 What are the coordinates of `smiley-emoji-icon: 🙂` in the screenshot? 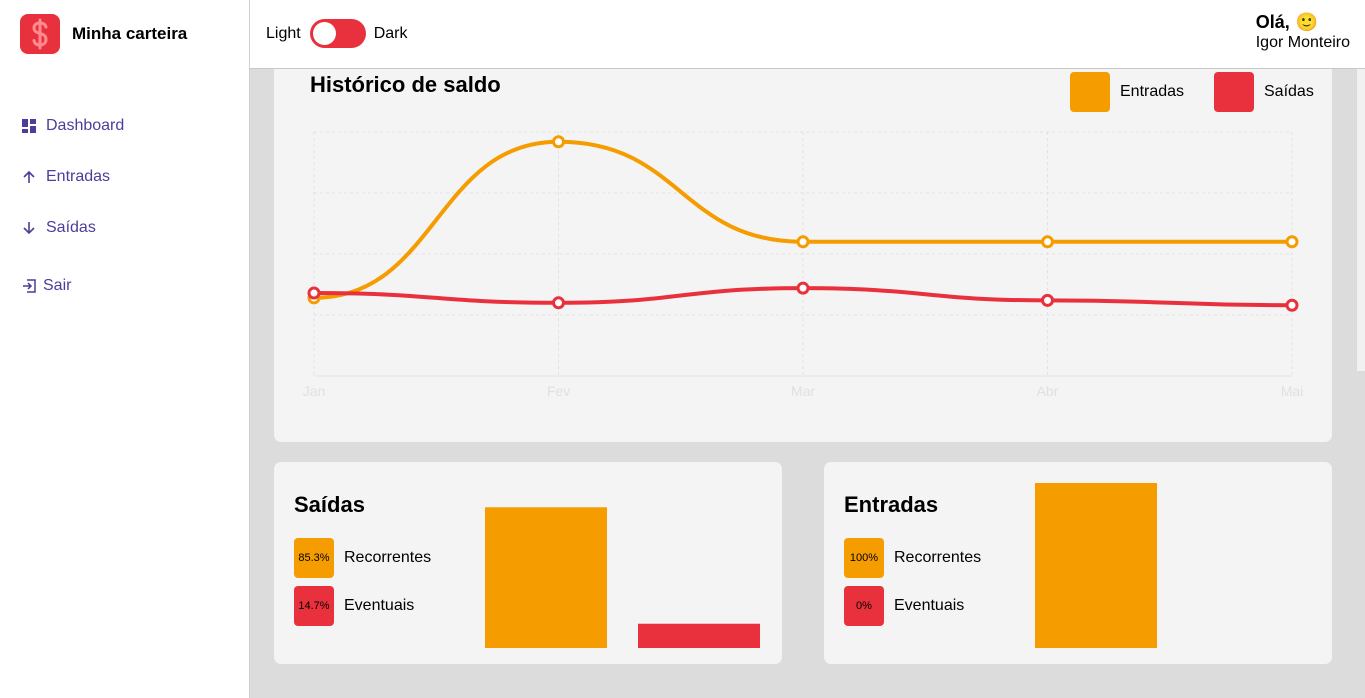 It's located at (1307, 22).